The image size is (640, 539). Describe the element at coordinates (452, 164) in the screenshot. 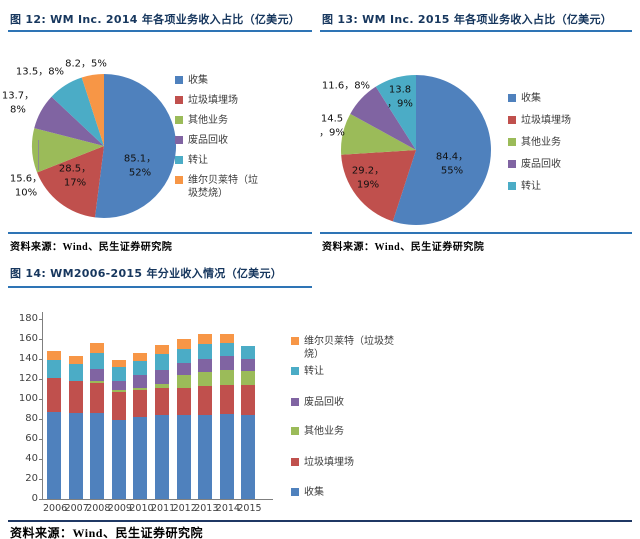

I see `pie-data-label: 84.4， 55%` at that location.